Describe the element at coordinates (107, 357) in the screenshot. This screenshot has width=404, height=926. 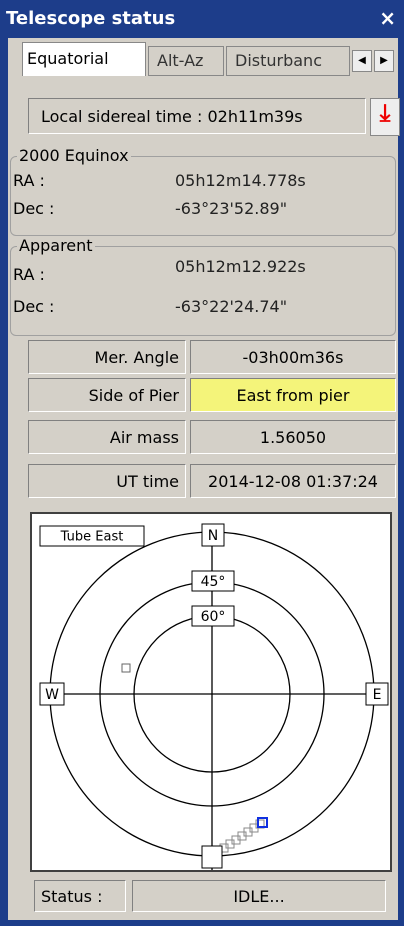
I see `row-label: Mer. Angle` at that location.